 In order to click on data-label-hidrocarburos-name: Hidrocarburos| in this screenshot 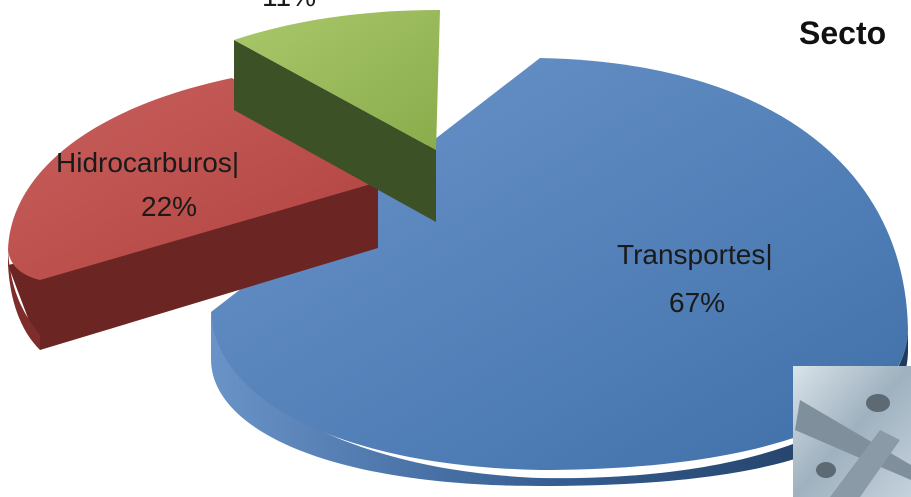, I will do `click(147, 162)`.